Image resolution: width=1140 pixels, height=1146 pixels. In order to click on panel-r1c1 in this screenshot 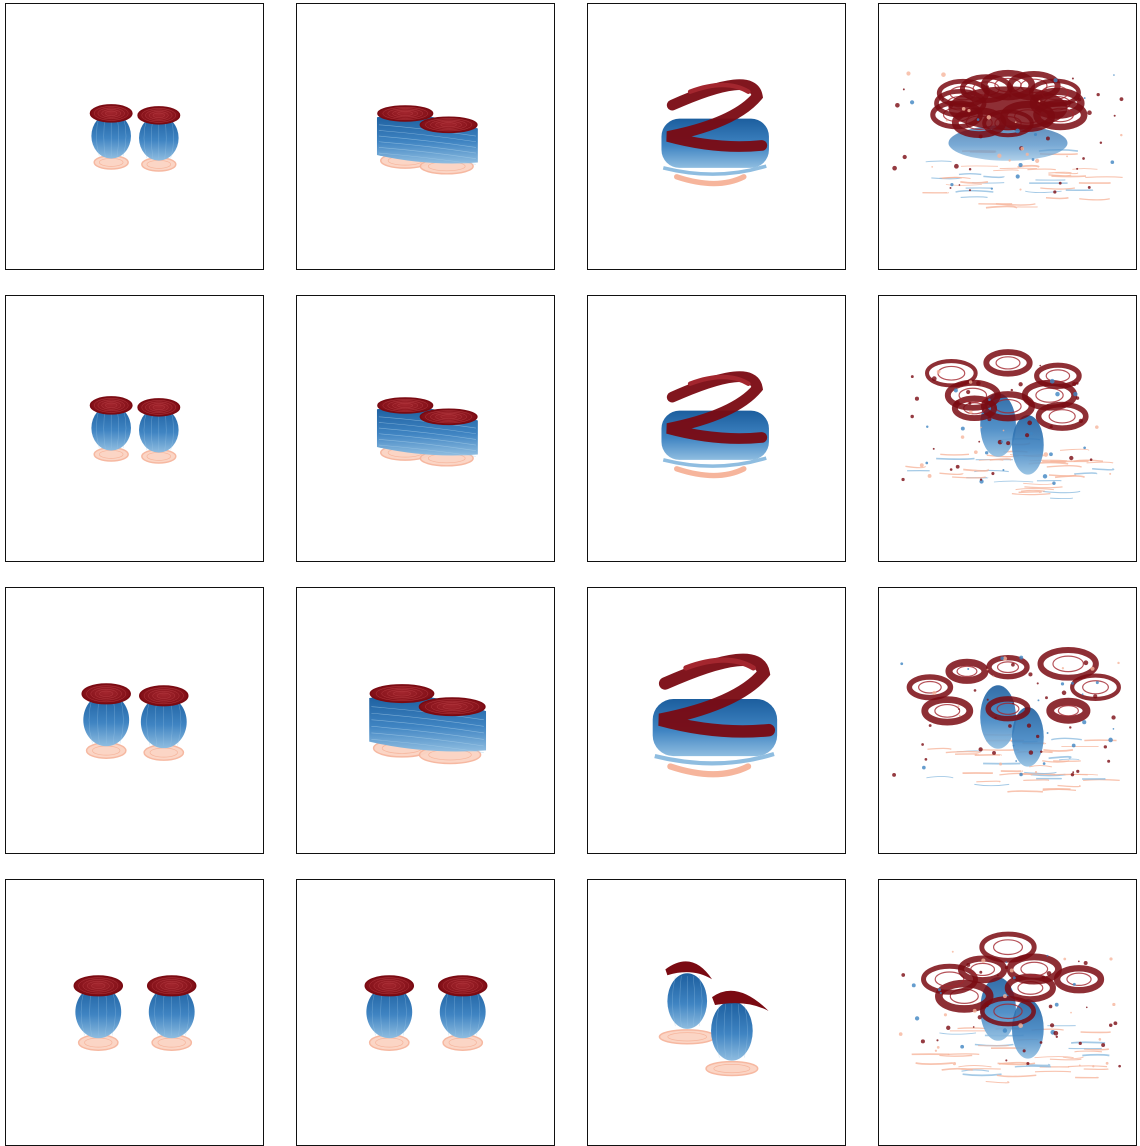, I will do `click(134, 136)`.